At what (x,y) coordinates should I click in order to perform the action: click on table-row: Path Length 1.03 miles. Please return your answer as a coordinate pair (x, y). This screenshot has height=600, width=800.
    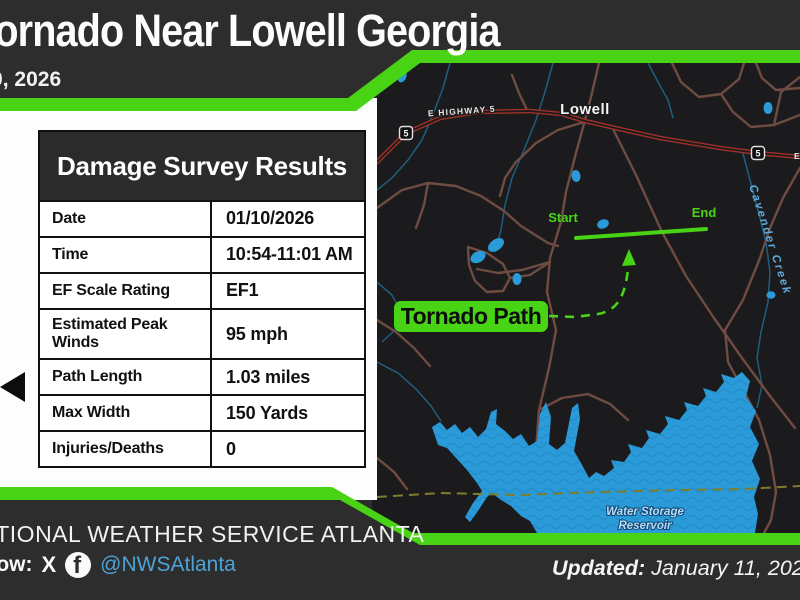
    Looking at the image, I should click on (202, 376).